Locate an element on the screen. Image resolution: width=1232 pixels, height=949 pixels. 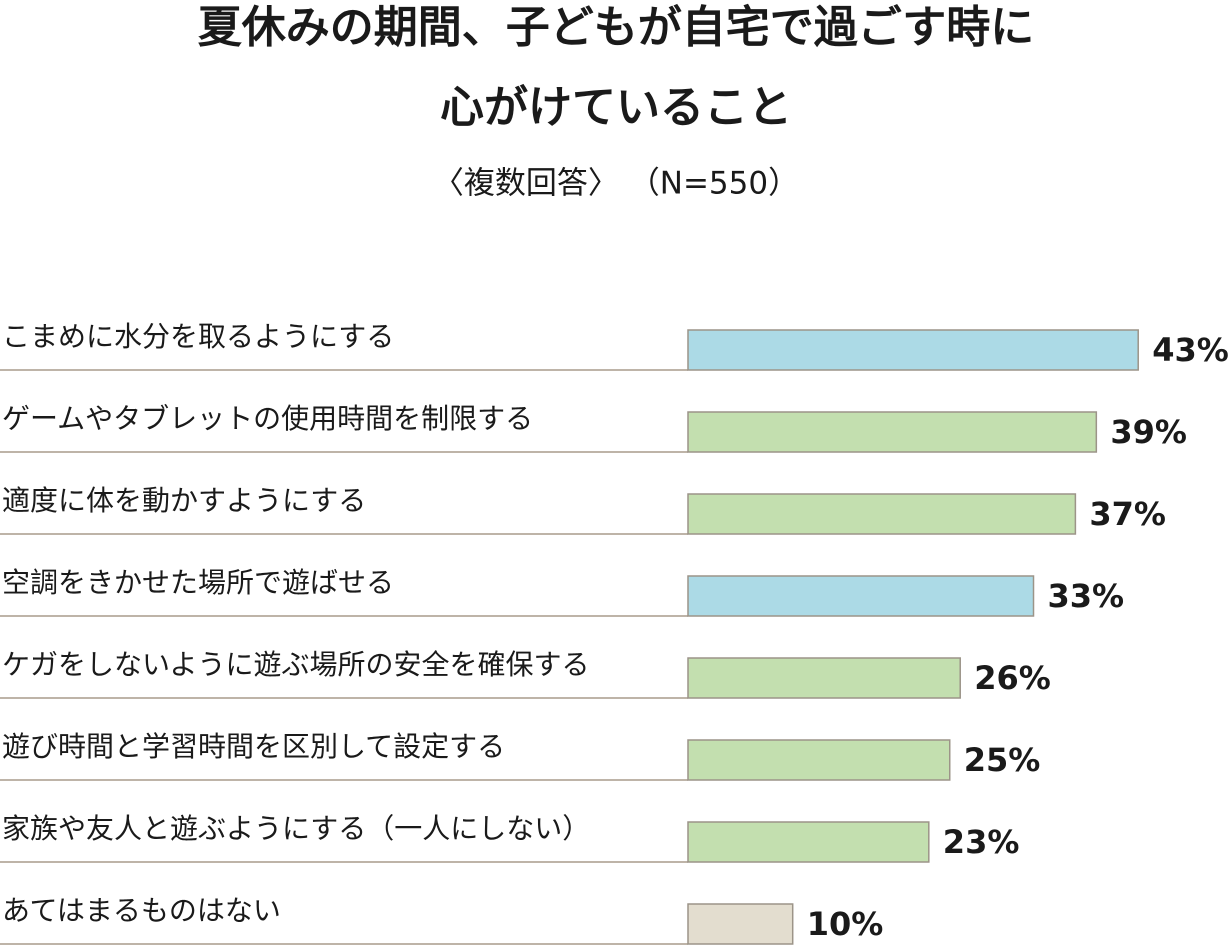
value-label: 33% is located at coordinates (1086, 596).